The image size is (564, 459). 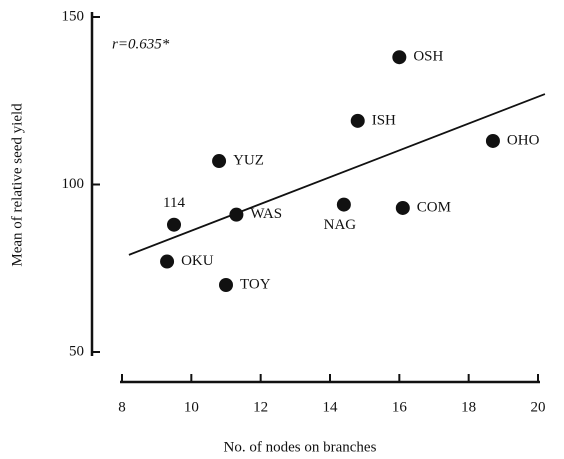 I want to click on y-tick-label: 50, so click(x=76, y=351).